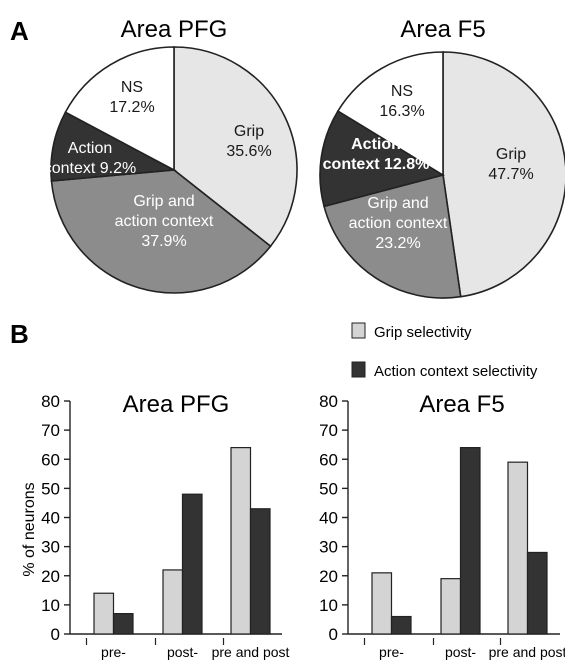 The width and height of the screenshot is (565, 660). Describe the element at coordinates (29, 529) in the screenshot. I see `y-axis-label-area-pfg: % of neurons` at that location.